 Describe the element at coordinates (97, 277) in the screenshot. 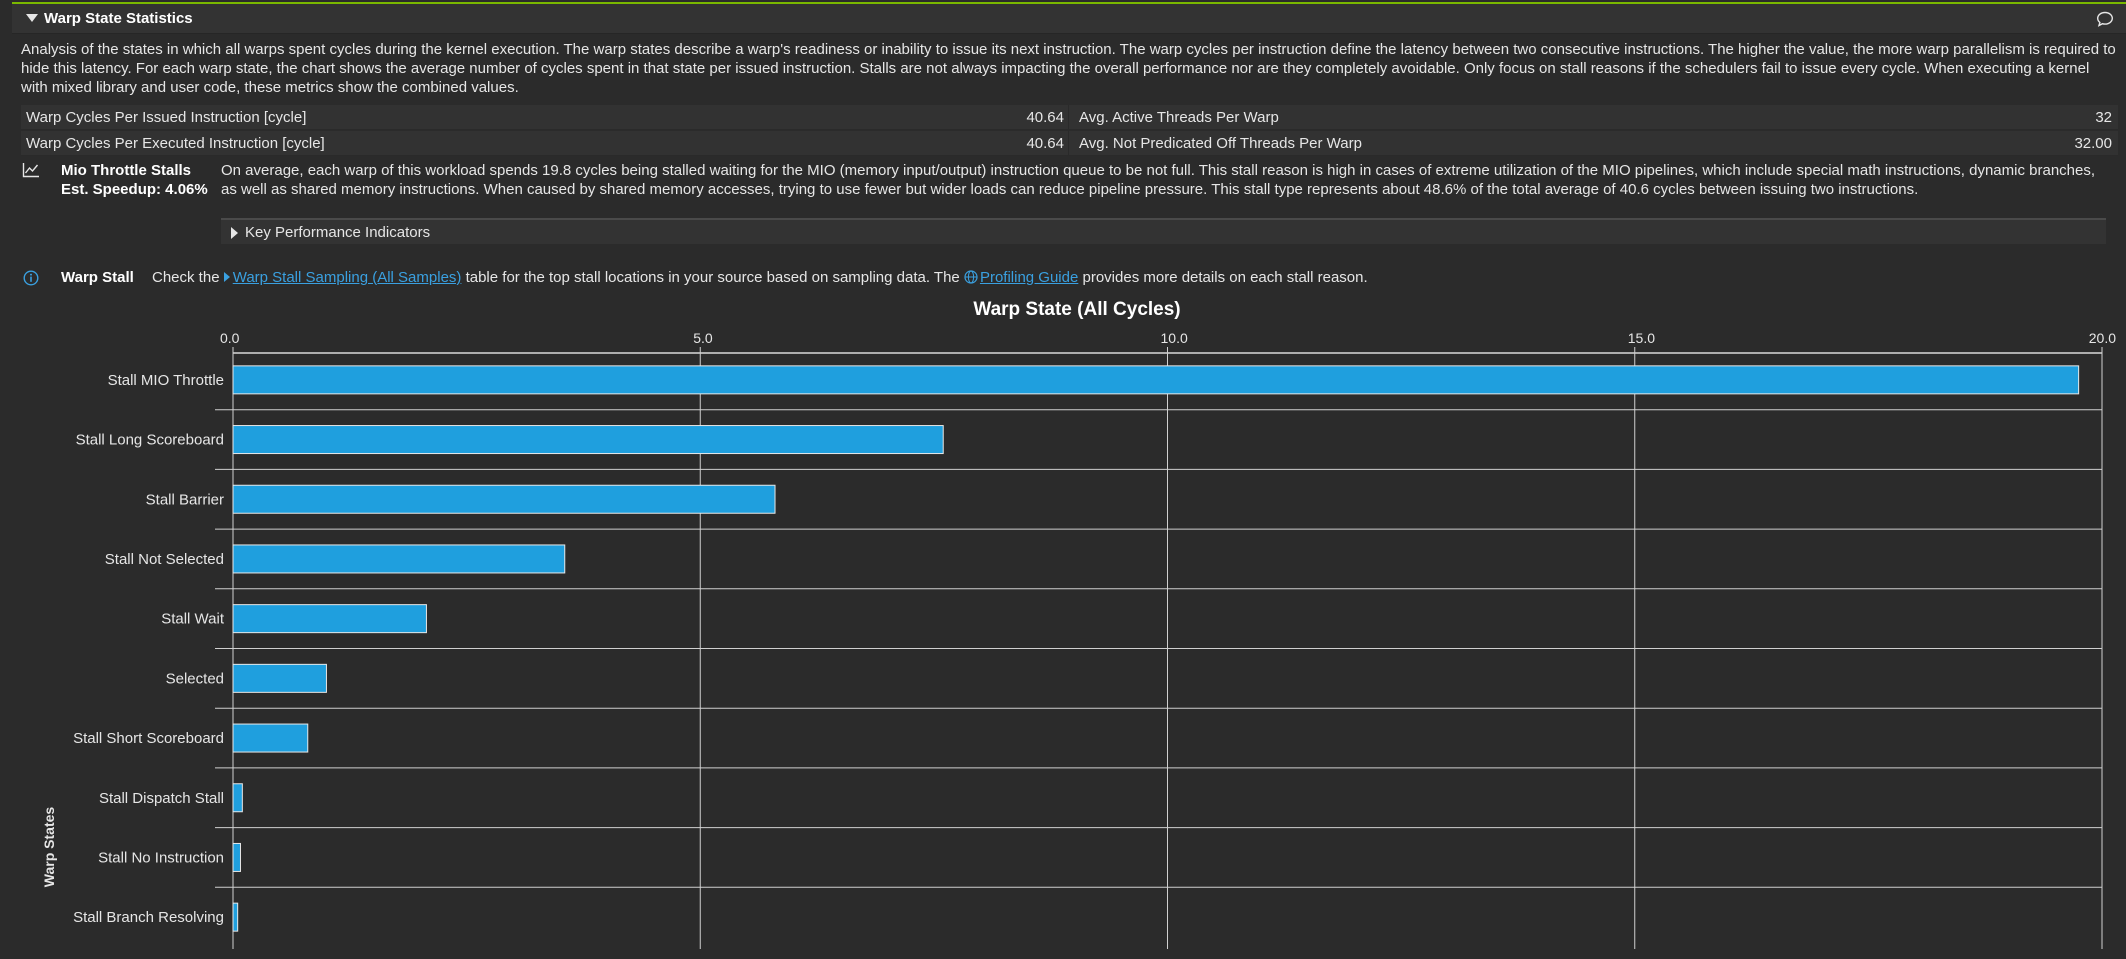

I see `info-title: Warp Stall` at that location.